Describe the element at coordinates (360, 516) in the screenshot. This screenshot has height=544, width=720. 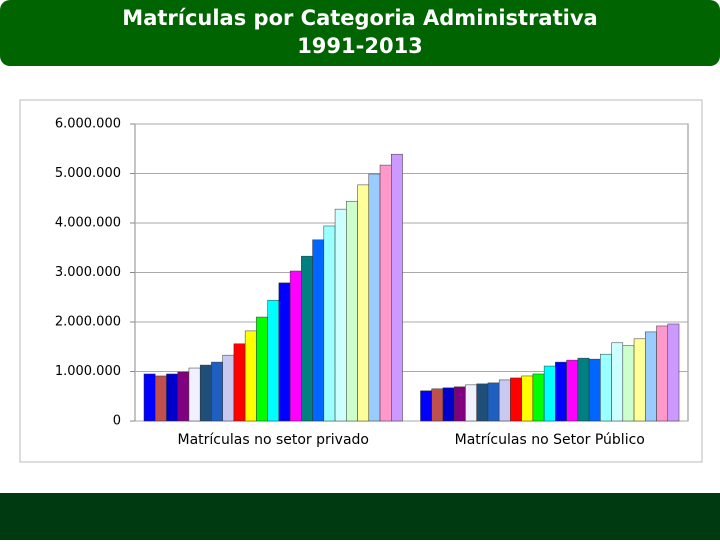
I see `footer-band` at that location.